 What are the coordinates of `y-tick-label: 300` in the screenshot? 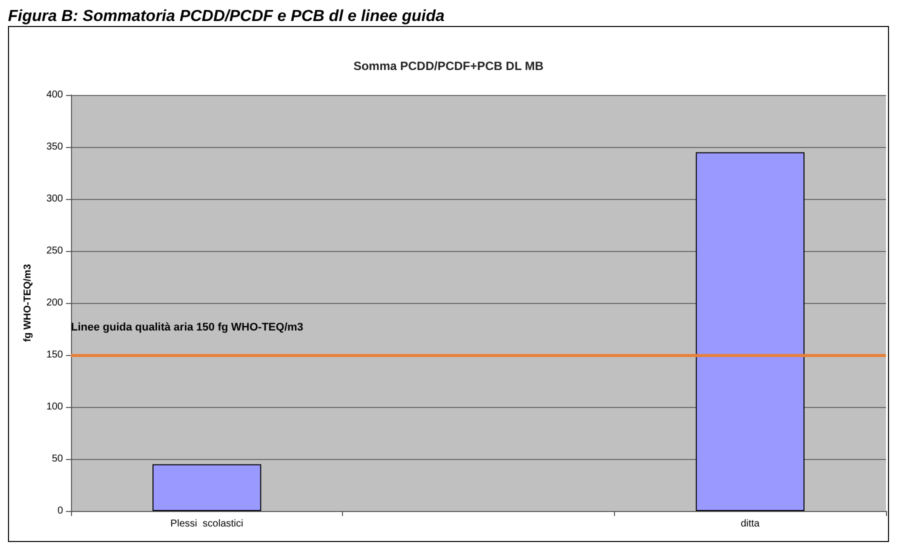 It's located at (55, 199).